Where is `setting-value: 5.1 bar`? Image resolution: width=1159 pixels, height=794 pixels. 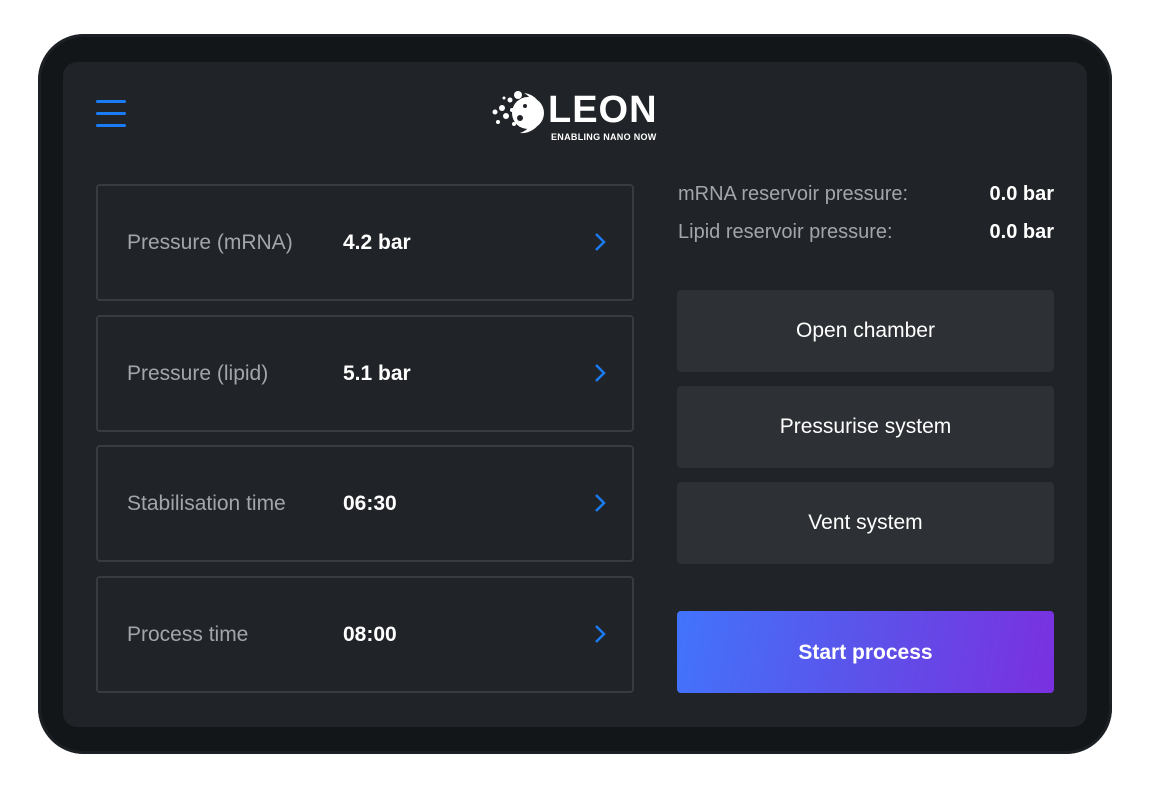
setting-value: 5.1 bar is located at coordinates (377, 373).